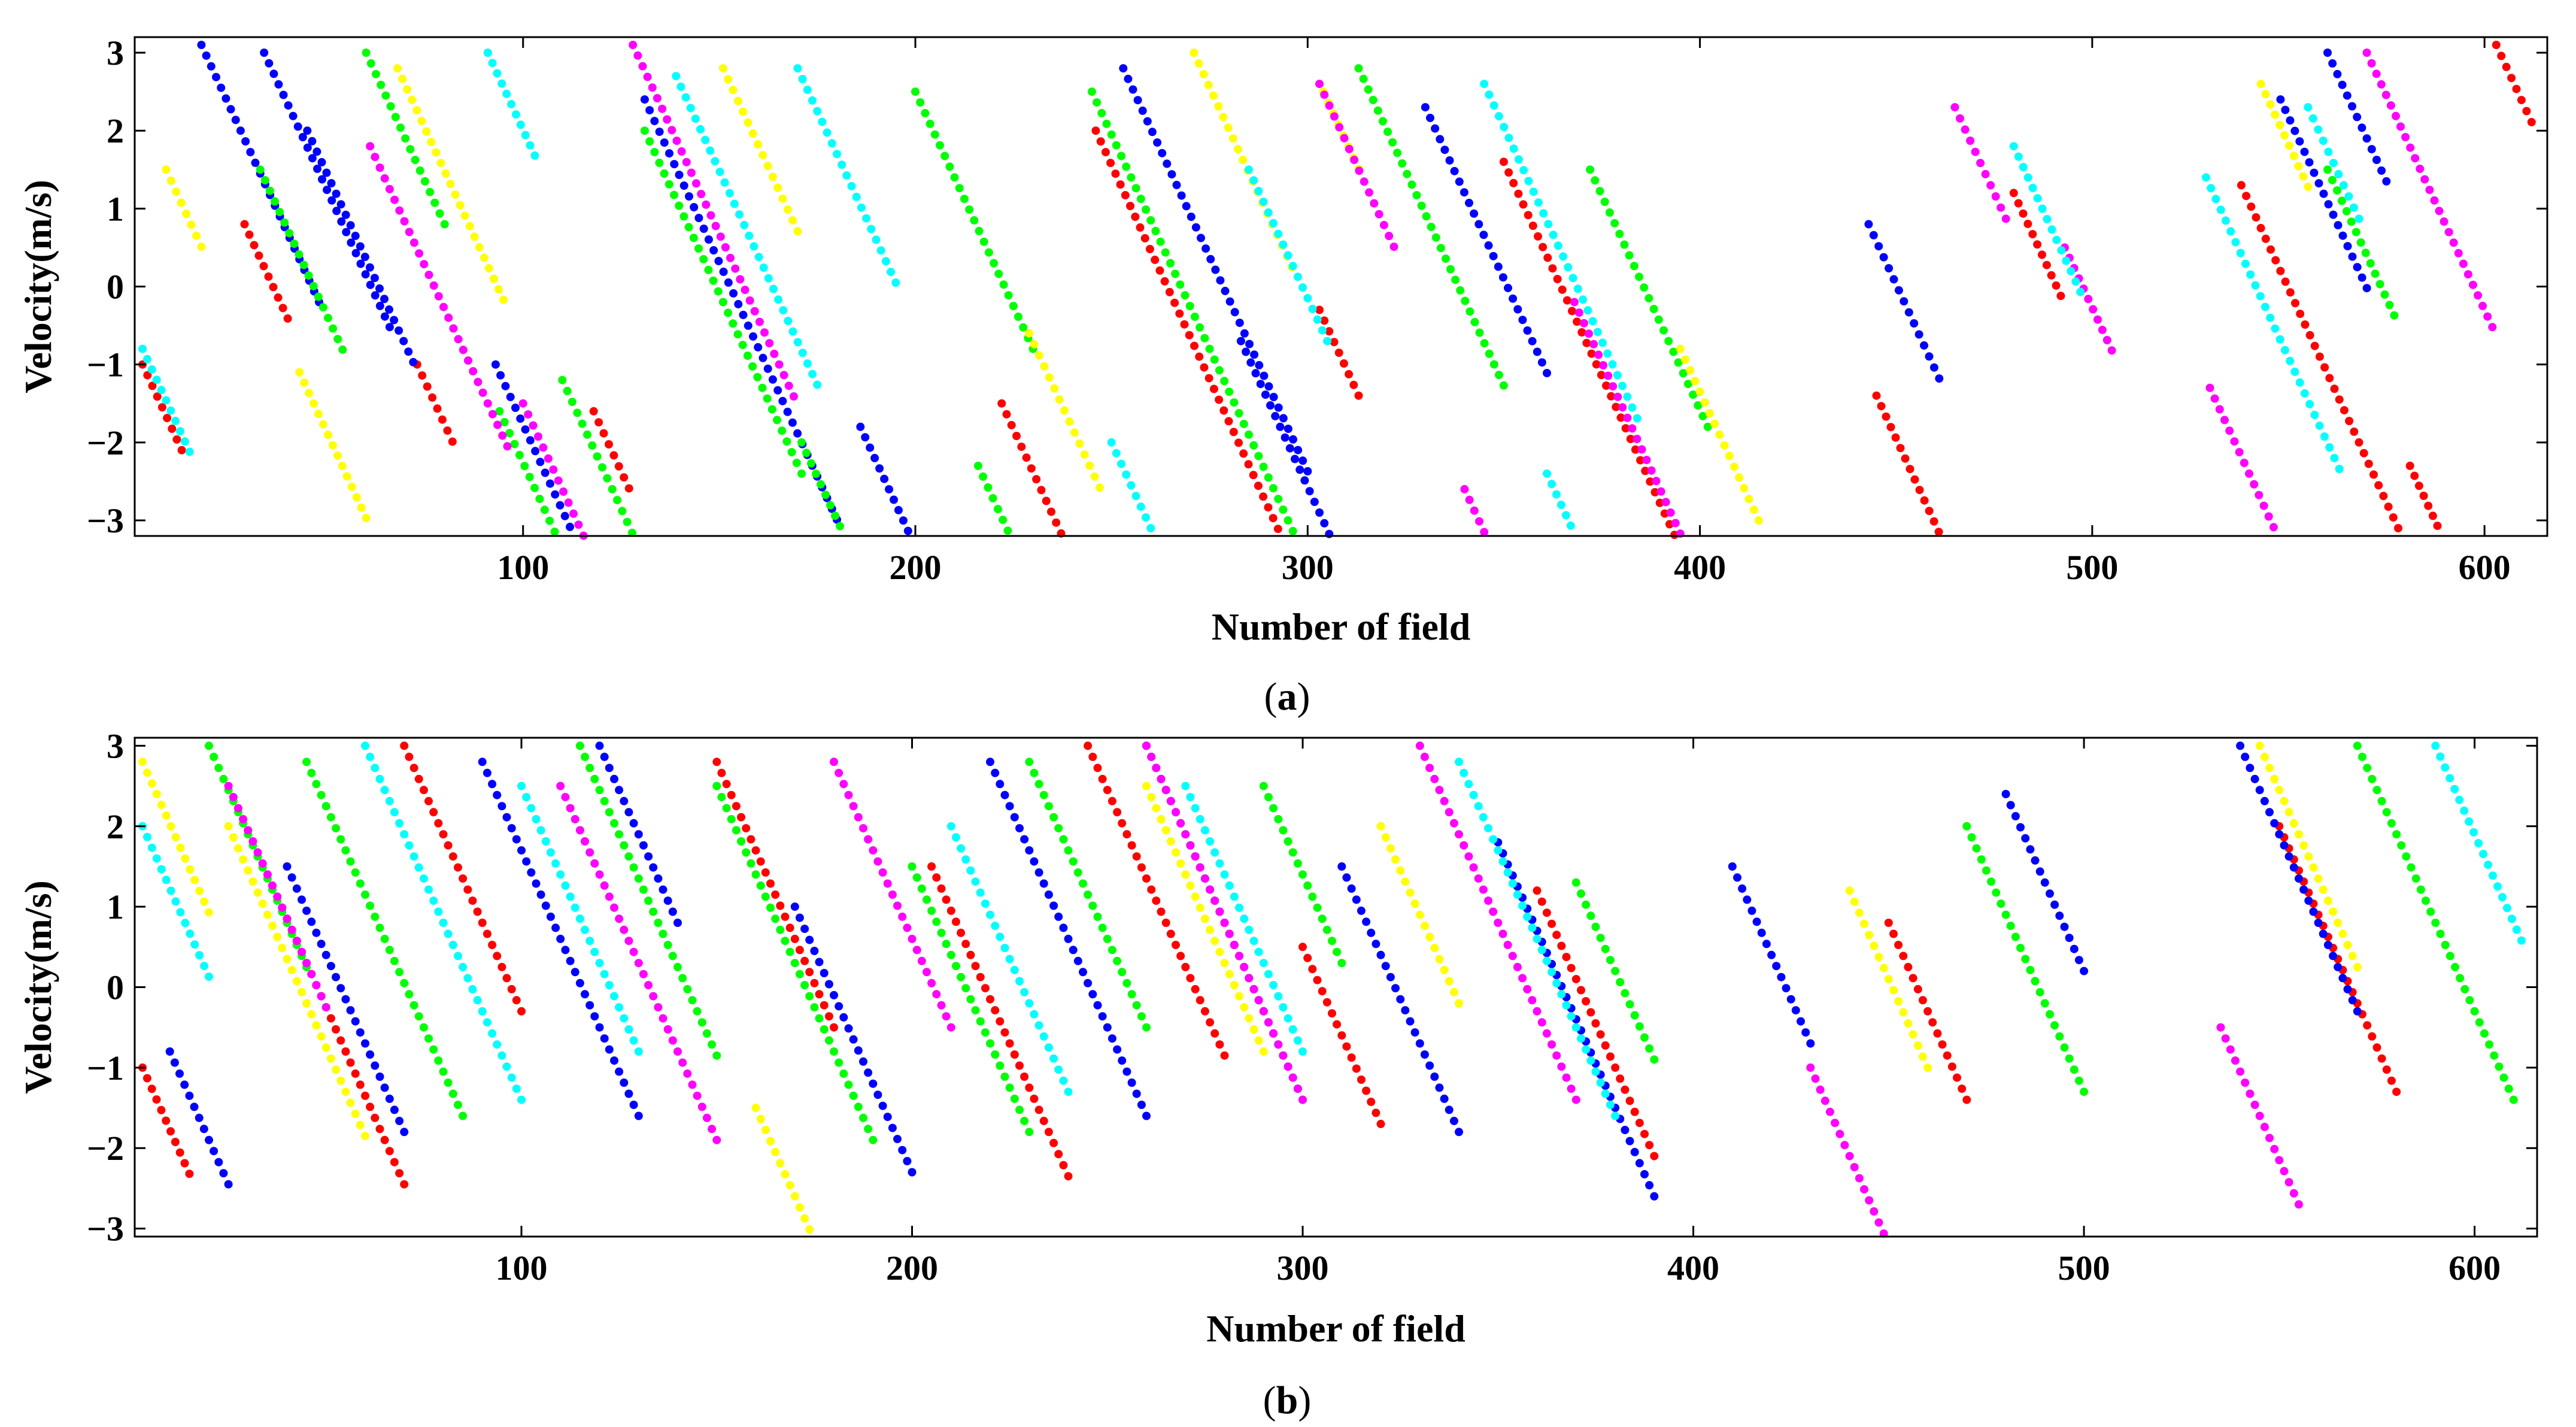  Describe the element at coordinates (1271, 697) in the screenshot. I see `caption-open: (` at that location.